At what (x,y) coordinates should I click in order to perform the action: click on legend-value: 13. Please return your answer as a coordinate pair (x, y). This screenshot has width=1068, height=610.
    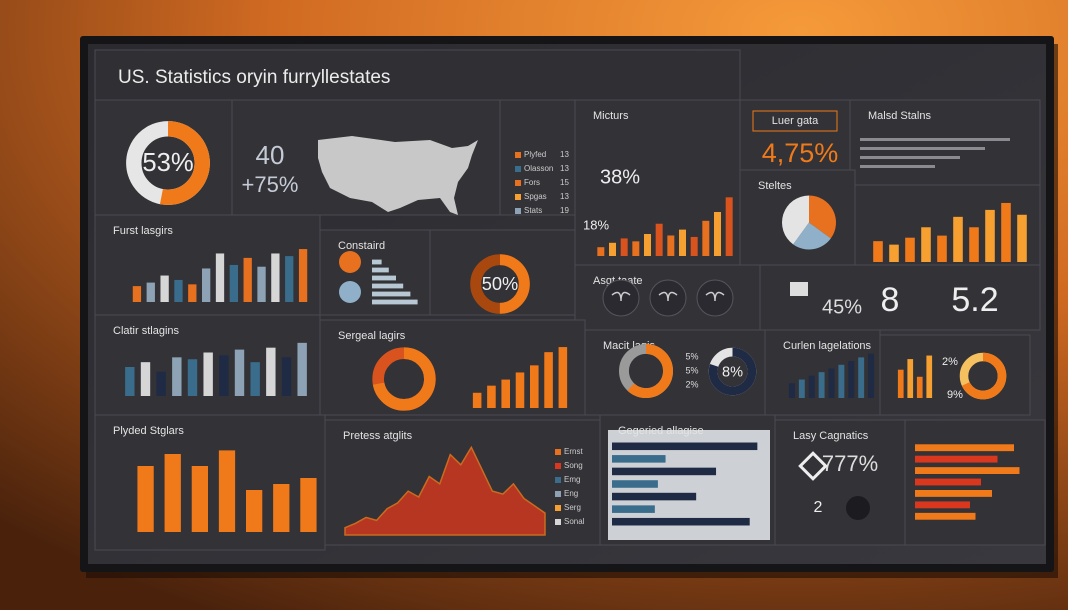
    Looking at the image, I should click on (564, 154).